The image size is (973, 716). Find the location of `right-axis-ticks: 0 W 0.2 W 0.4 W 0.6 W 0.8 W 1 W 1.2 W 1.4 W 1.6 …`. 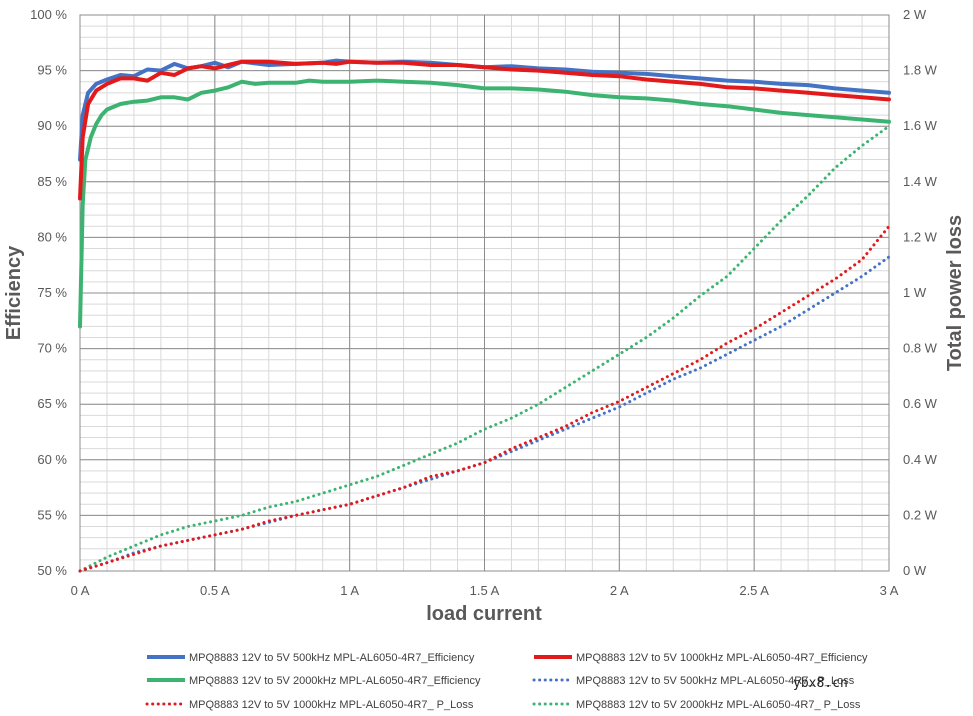

right-axis-ticks: 0 W 0.2 W 0.4 W 0.6 W 0.8 W 1 W 1.2 W 1.4 W 1.6 … is located at coordinates (920, 292).